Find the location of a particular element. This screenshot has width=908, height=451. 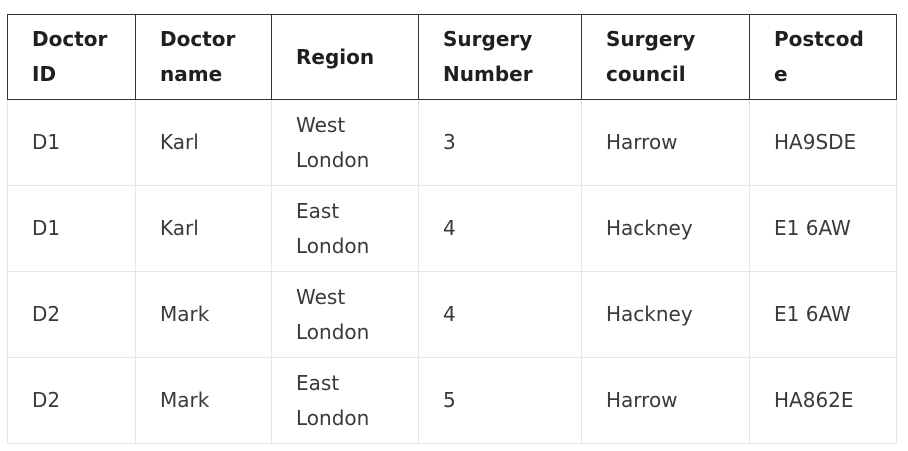

cell-postcode: HA862E is located at coordinates (823, 400).